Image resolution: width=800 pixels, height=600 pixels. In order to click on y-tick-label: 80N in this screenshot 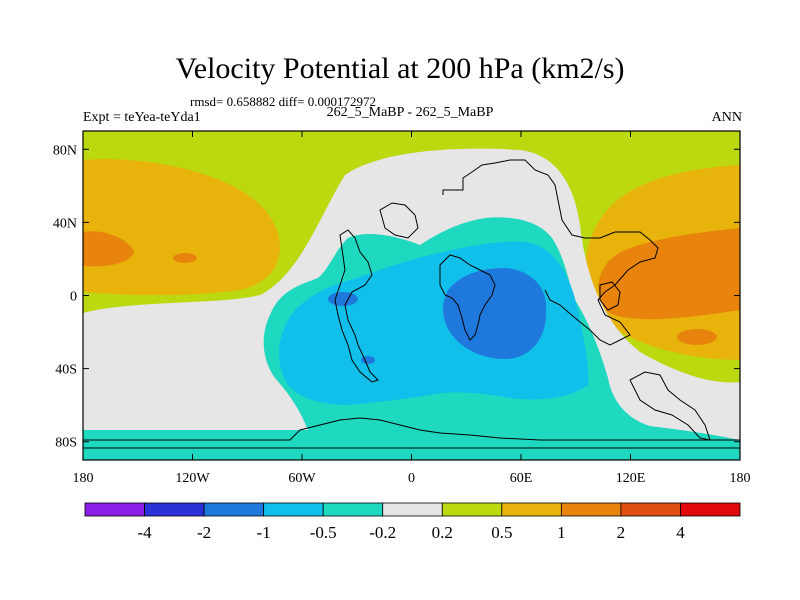, I will do `click(65, 150)`.